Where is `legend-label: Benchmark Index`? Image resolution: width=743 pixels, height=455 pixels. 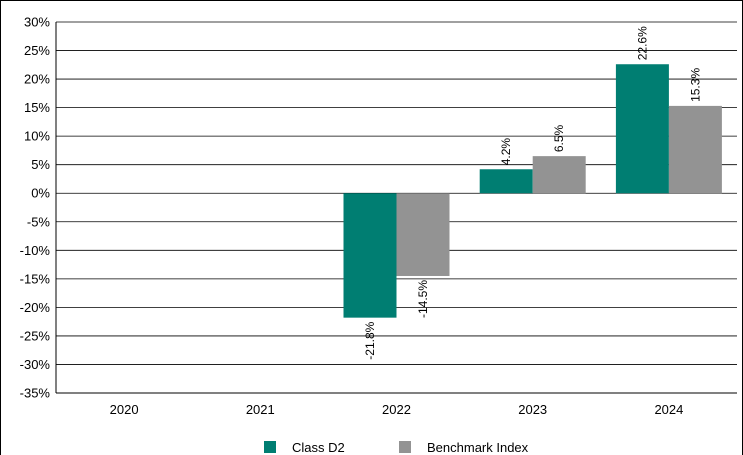 legend-label: Benchmark Index is located at coordinates (478, 447).